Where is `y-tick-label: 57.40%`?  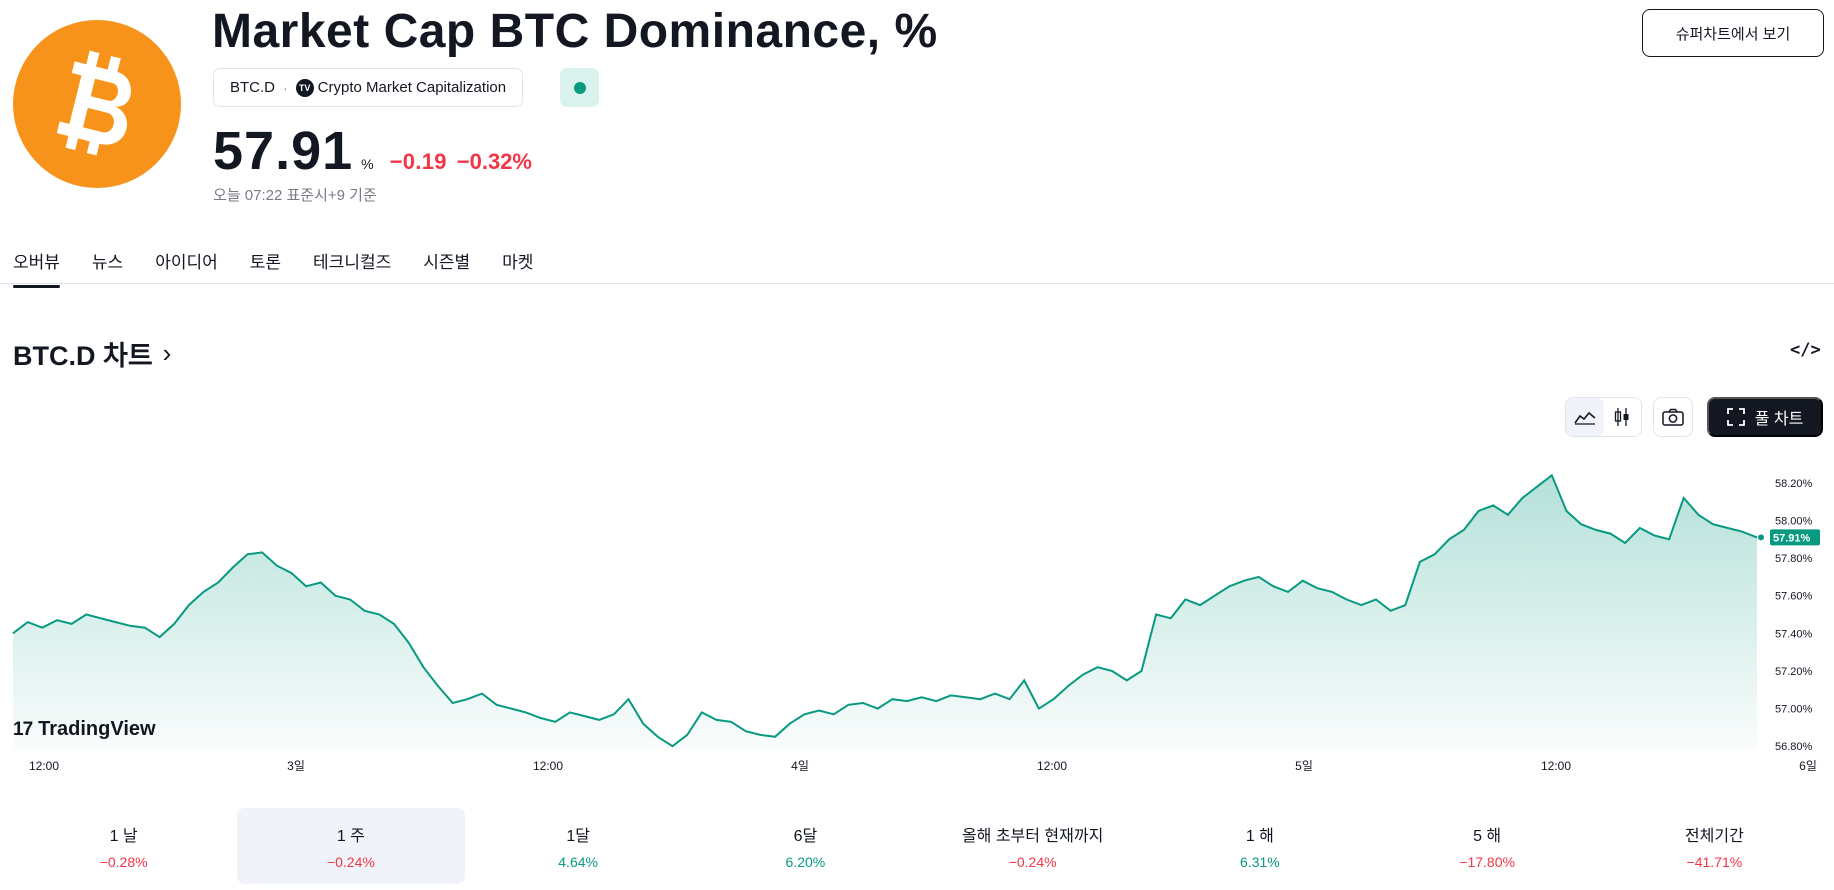
y-tick-label: 57.40% is located at coordinates (1794, 634).